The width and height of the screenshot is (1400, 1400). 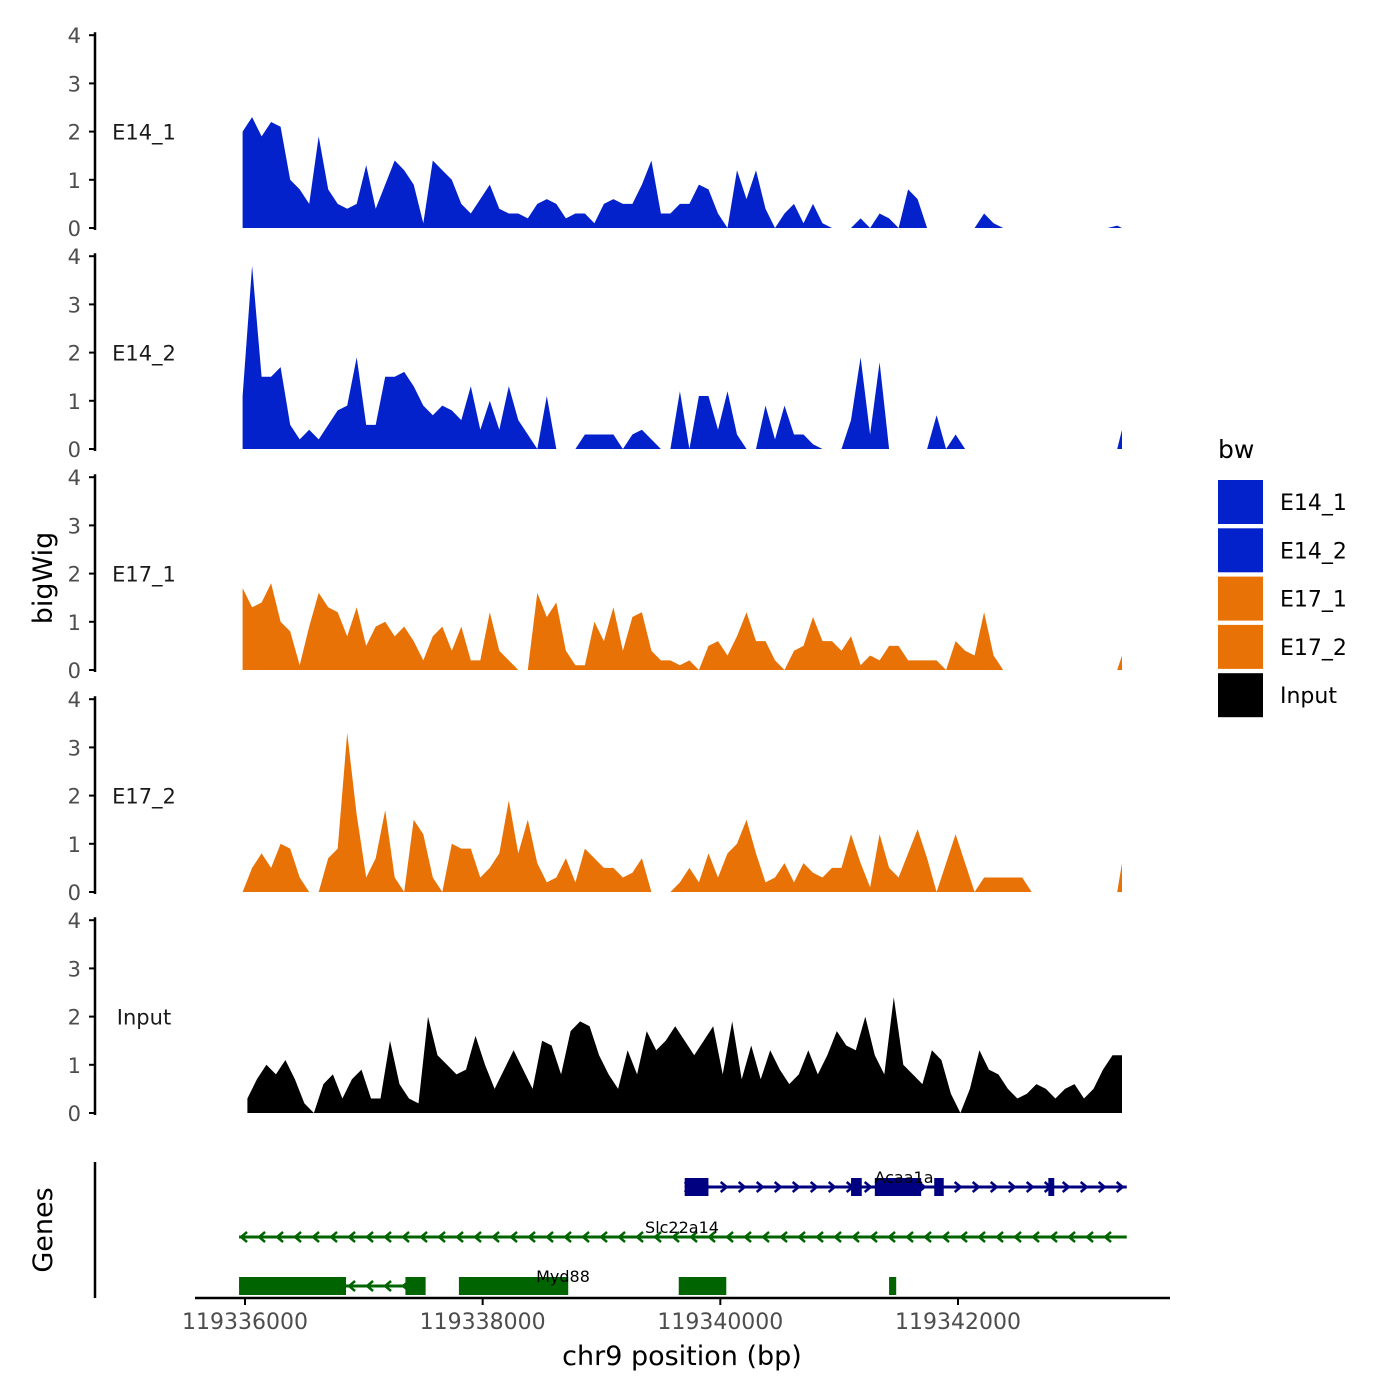 I want to click on track-E17_1: 0 1 2 3 4 E17_1, so click(x=595, y=574).